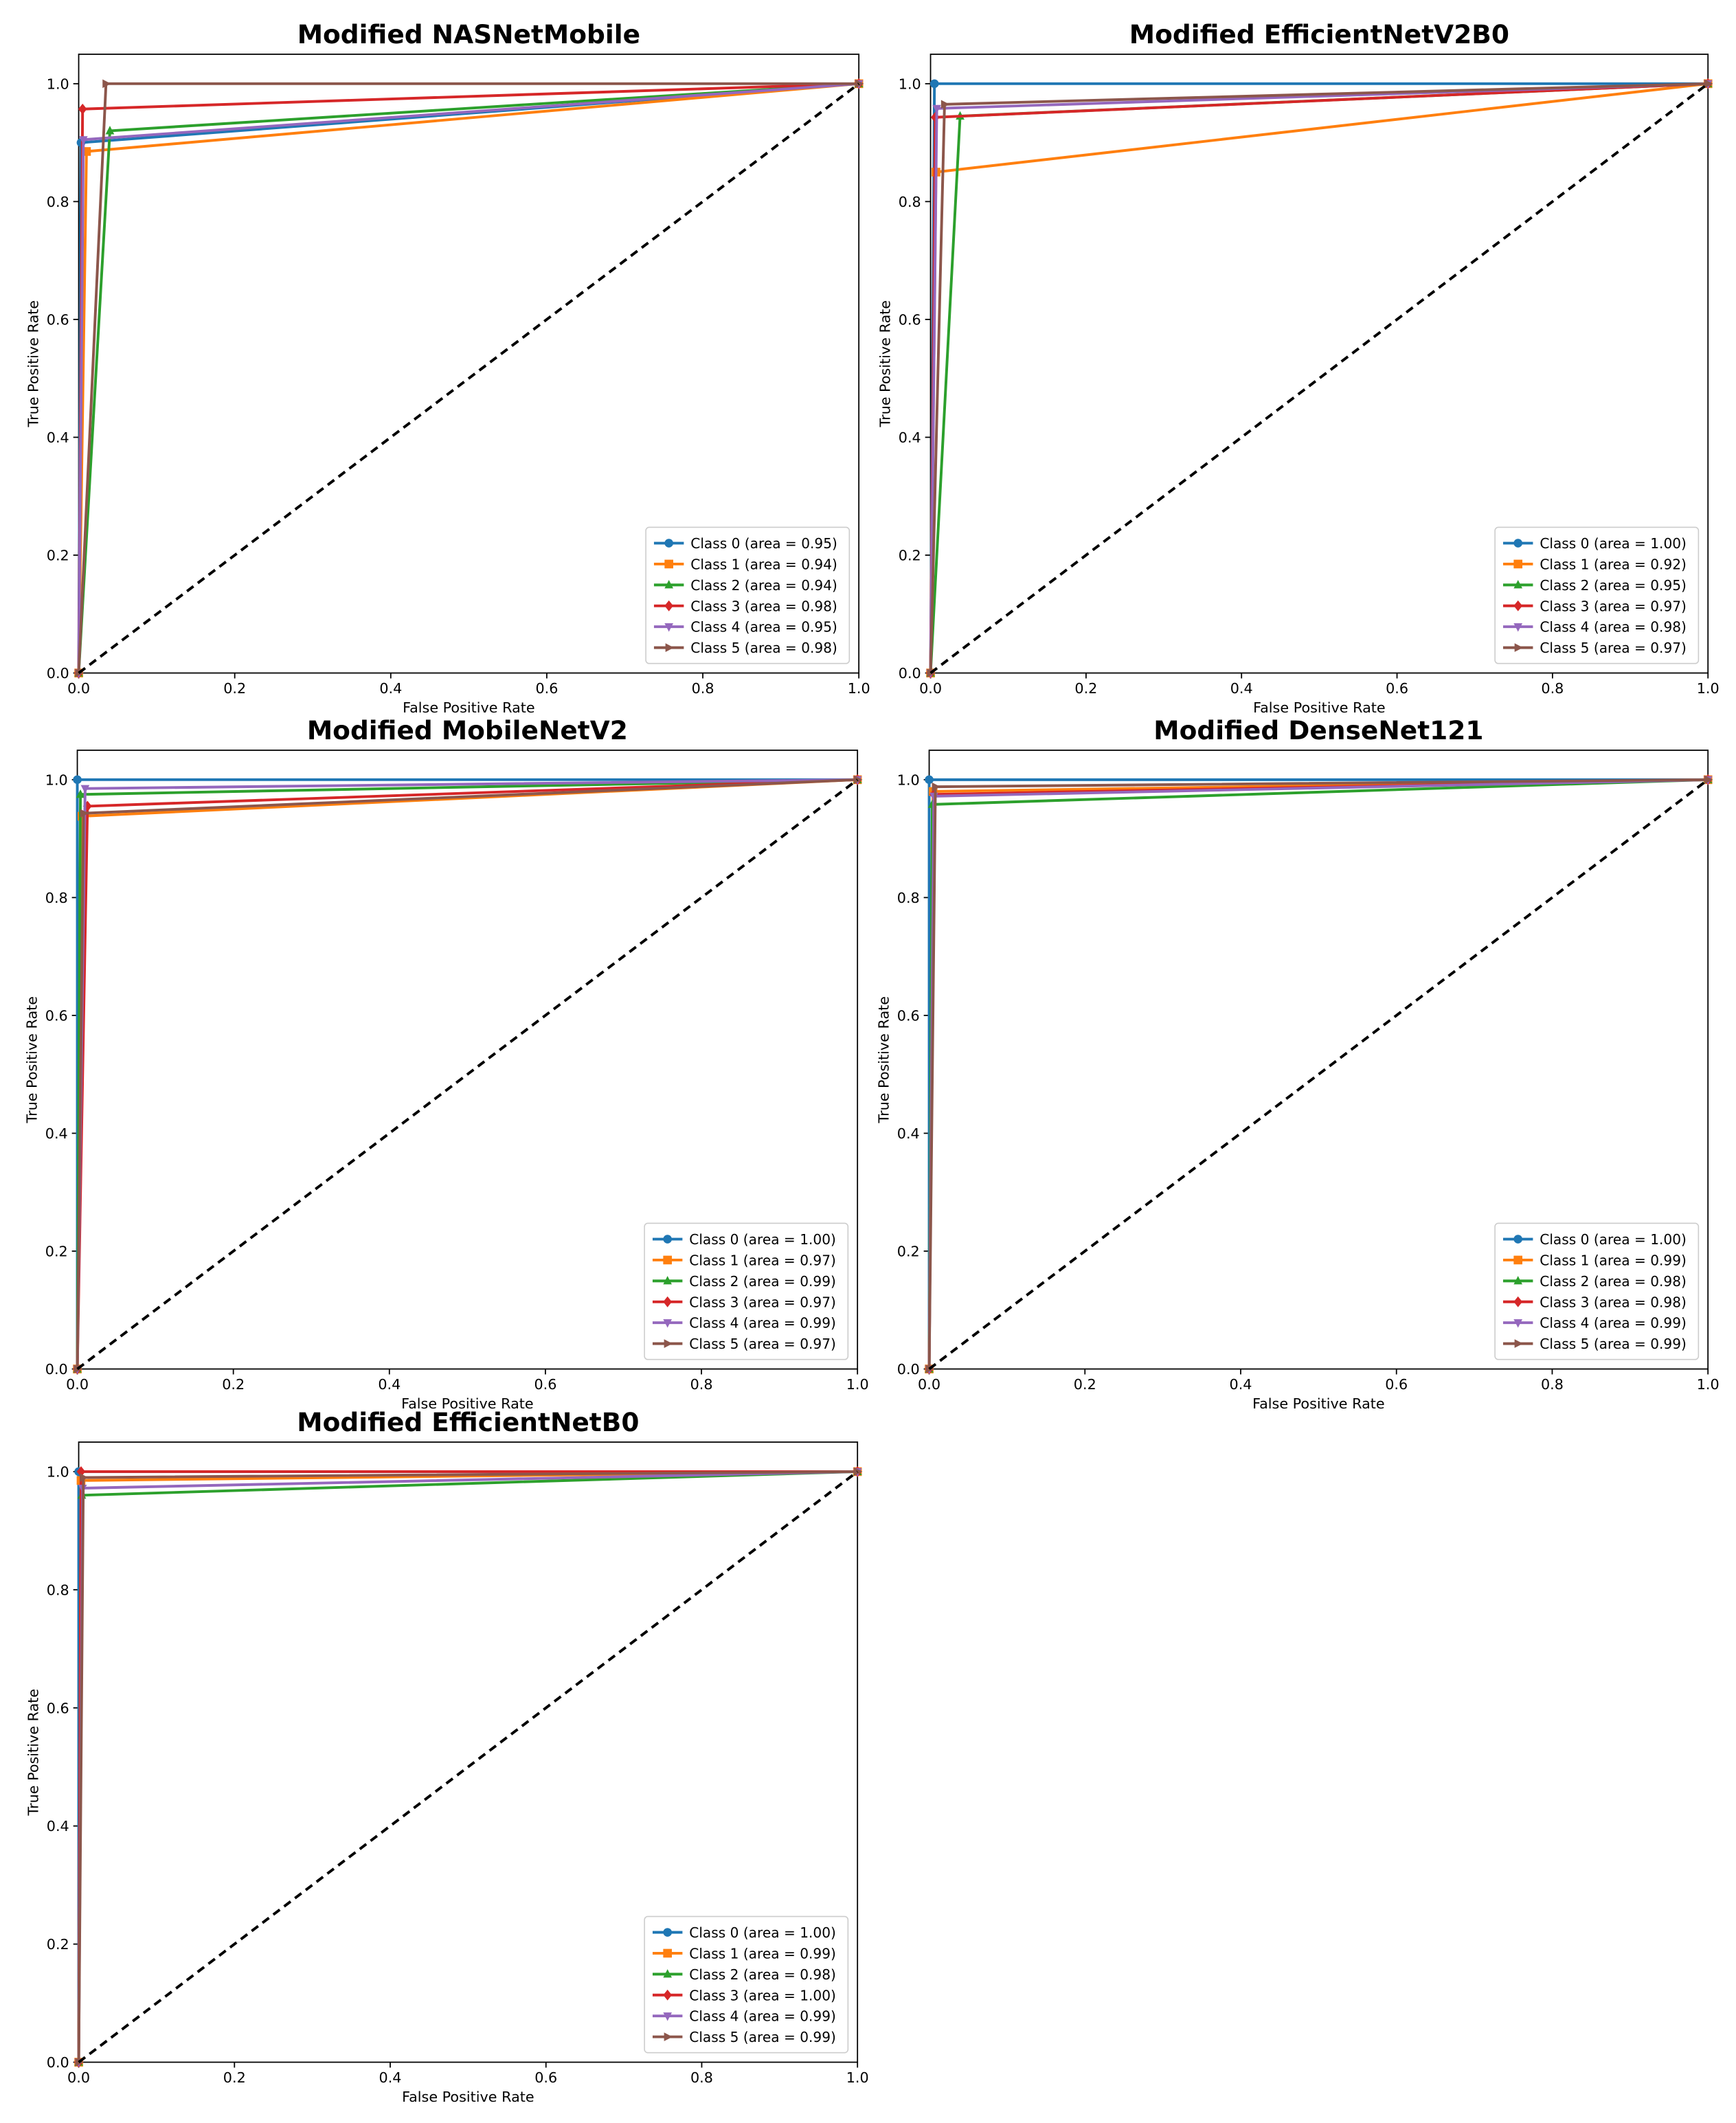 This screenshot has width=1736, height=2123. I want to click on legend-entry: Class 1 (area = 0.99), so click(762, 1954).